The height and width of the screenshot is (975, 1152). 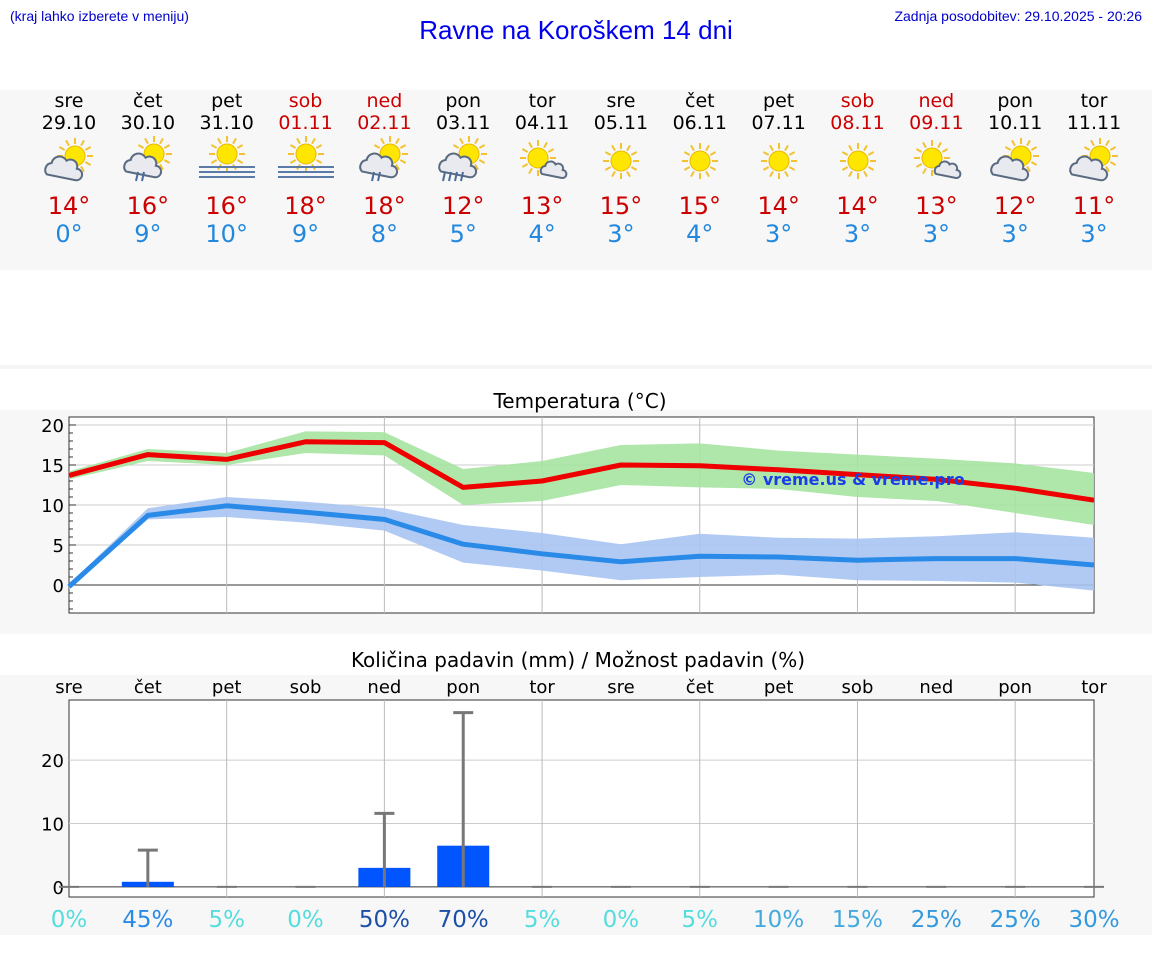 I want to click on day-name: ned, so click(x=936, y=101).